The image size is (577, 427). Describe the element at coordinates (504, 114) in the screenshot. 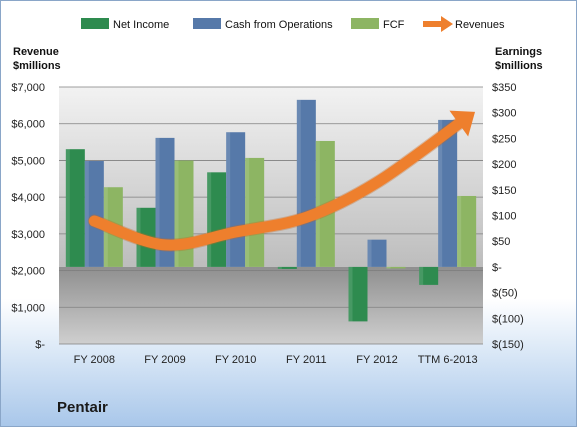

I see `right-tick-label: $300` at that location.